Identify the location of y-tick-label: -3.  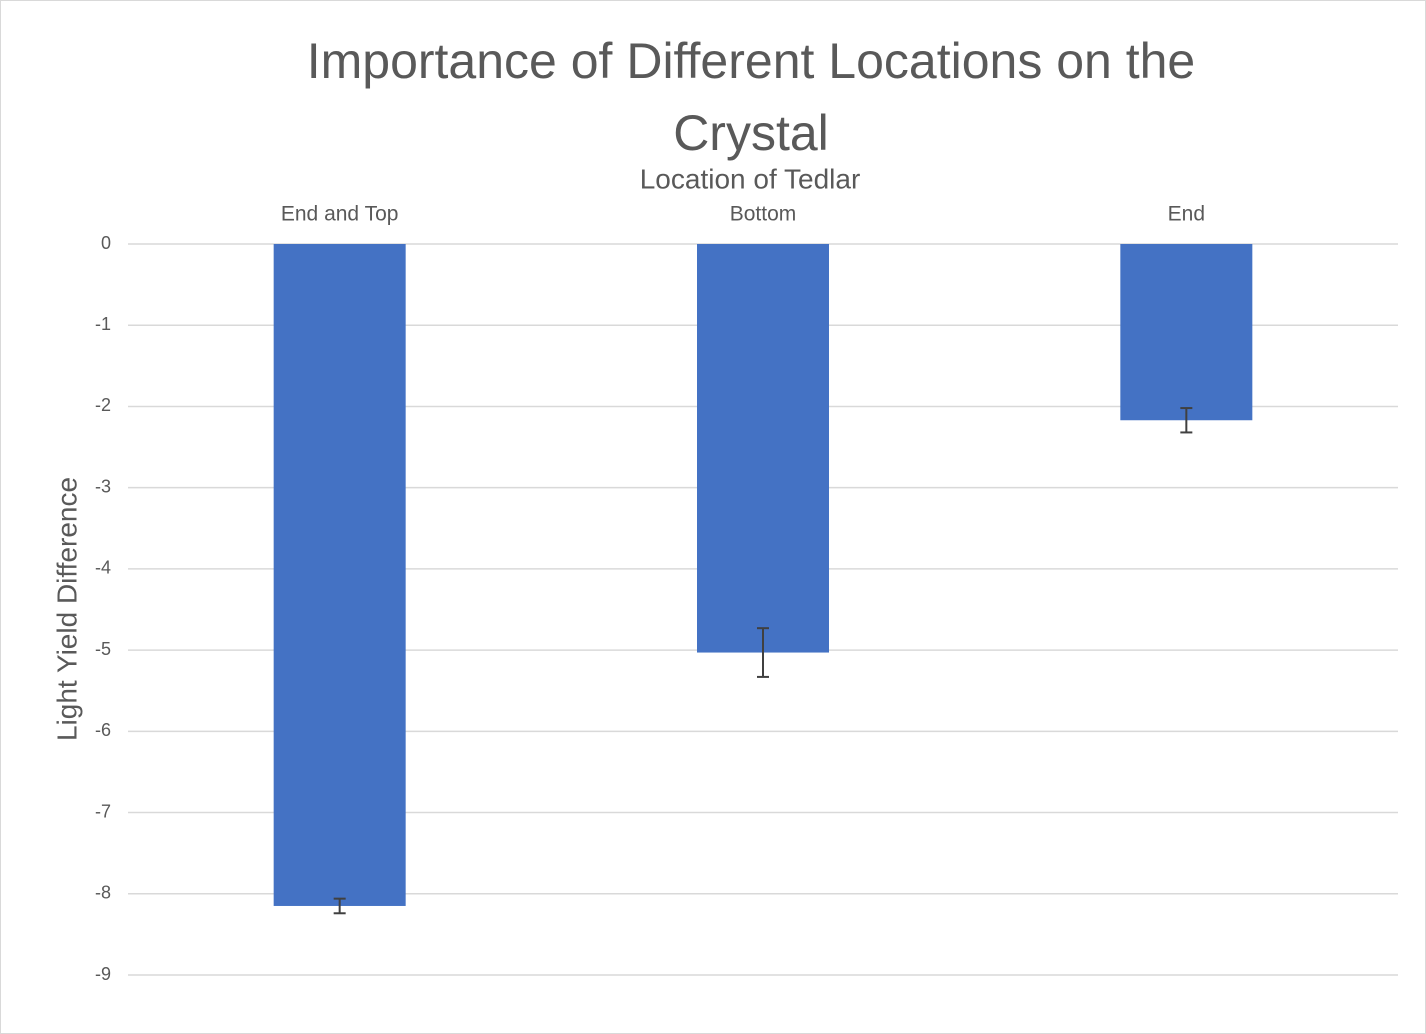
(103, 486).